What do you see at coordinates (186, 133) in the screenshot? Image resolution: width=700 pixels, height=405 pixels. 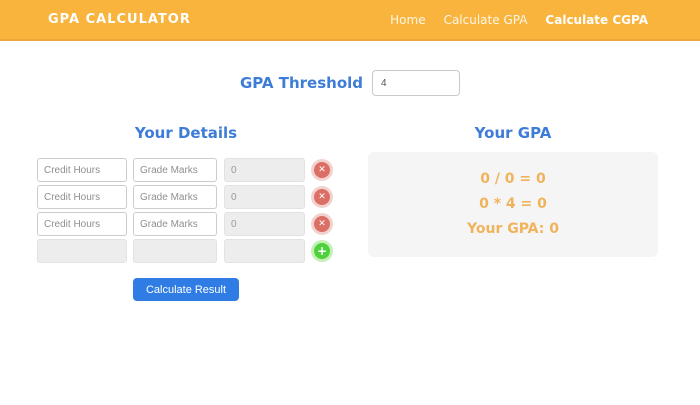 I see `details-heading: Your Details` at bounding box center [186, 133].